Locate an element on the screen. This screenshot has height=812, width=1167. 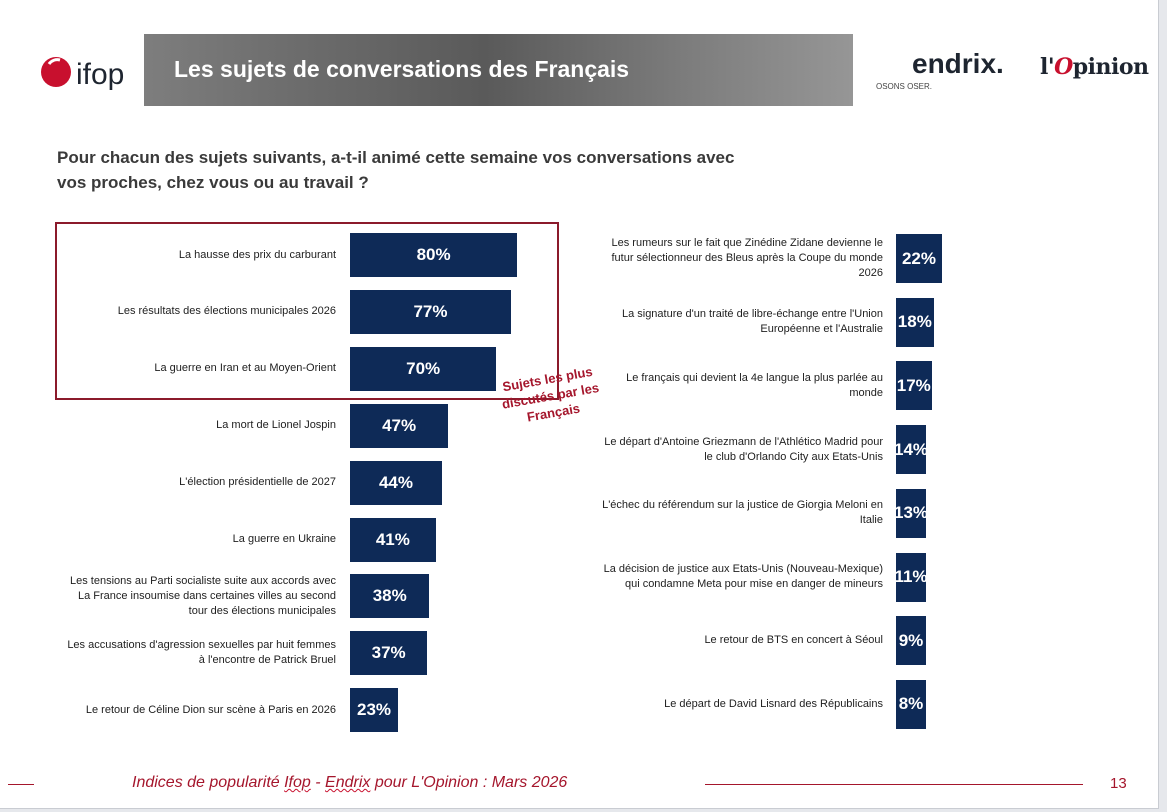
bar-label: La mort de Lionel Jospin is located at coordinates (276, 425).